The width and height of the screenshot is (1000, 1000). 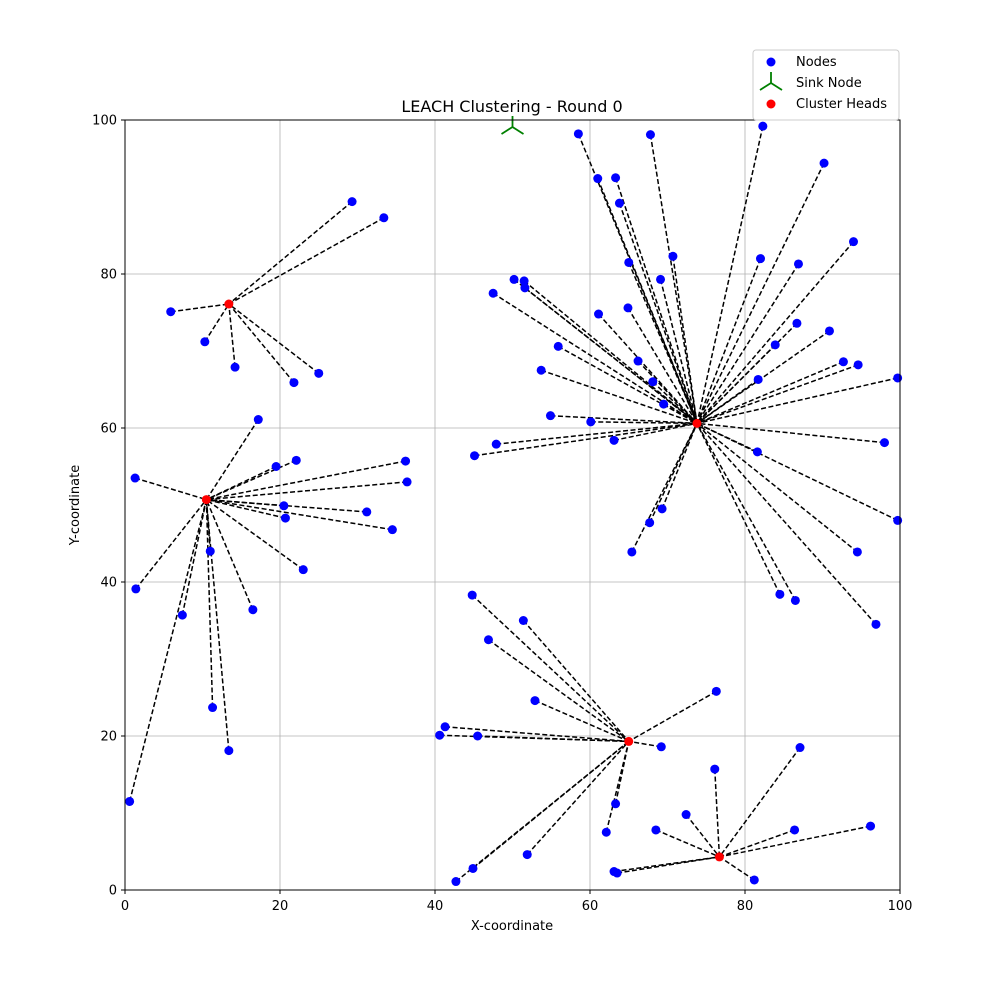 What do you see at coordinates (512, 926) in the screenshot?
I see `x-axis-label: X-coordinate` at bounding box center [512, 926].